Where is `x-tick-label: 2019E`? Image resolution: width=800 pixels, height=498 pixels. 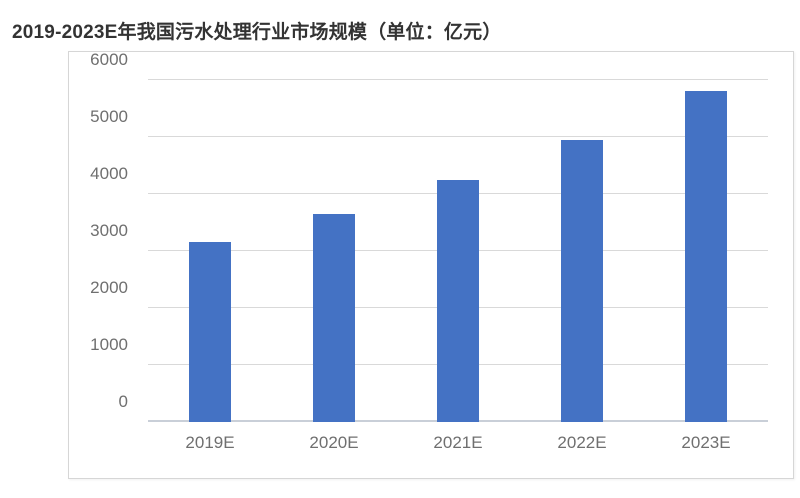 x-tick-label: 2019E is located at coordinates (210, 442).